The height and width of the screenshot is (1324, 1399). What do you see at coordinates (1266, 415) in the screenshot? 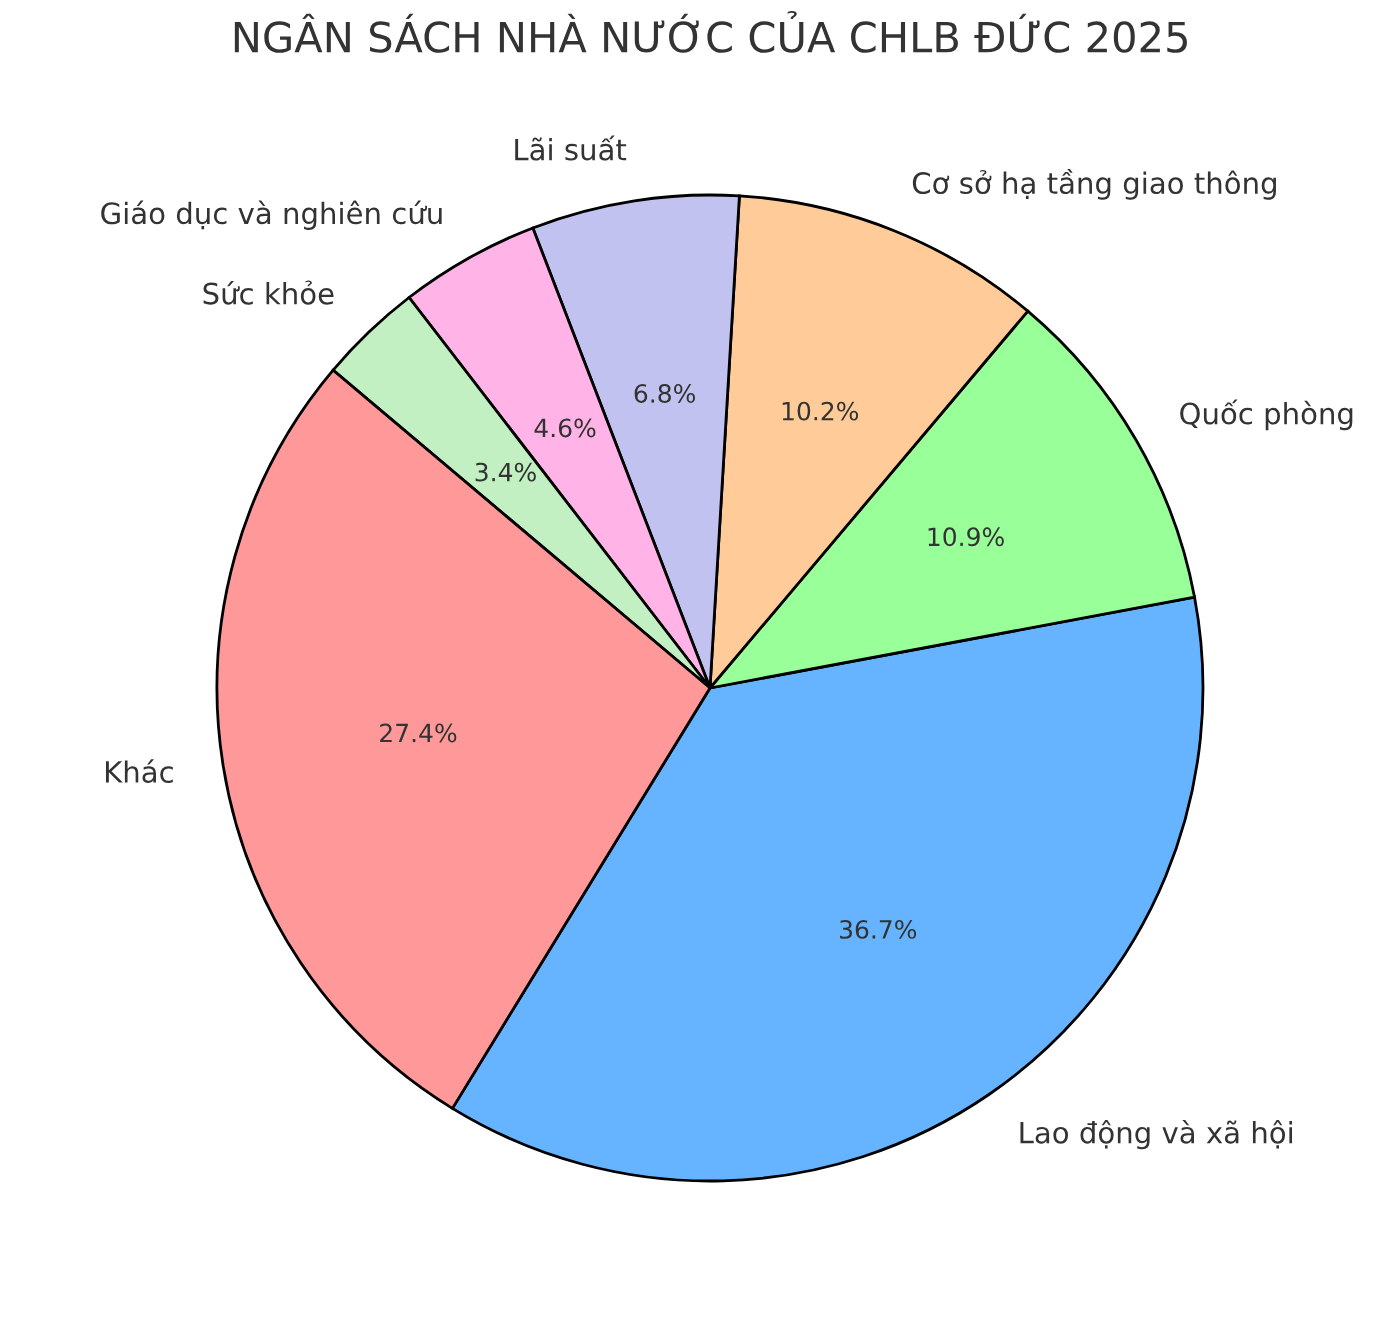
I see `slice-label: Quốc phòng` at bounding box center [1266, 415].